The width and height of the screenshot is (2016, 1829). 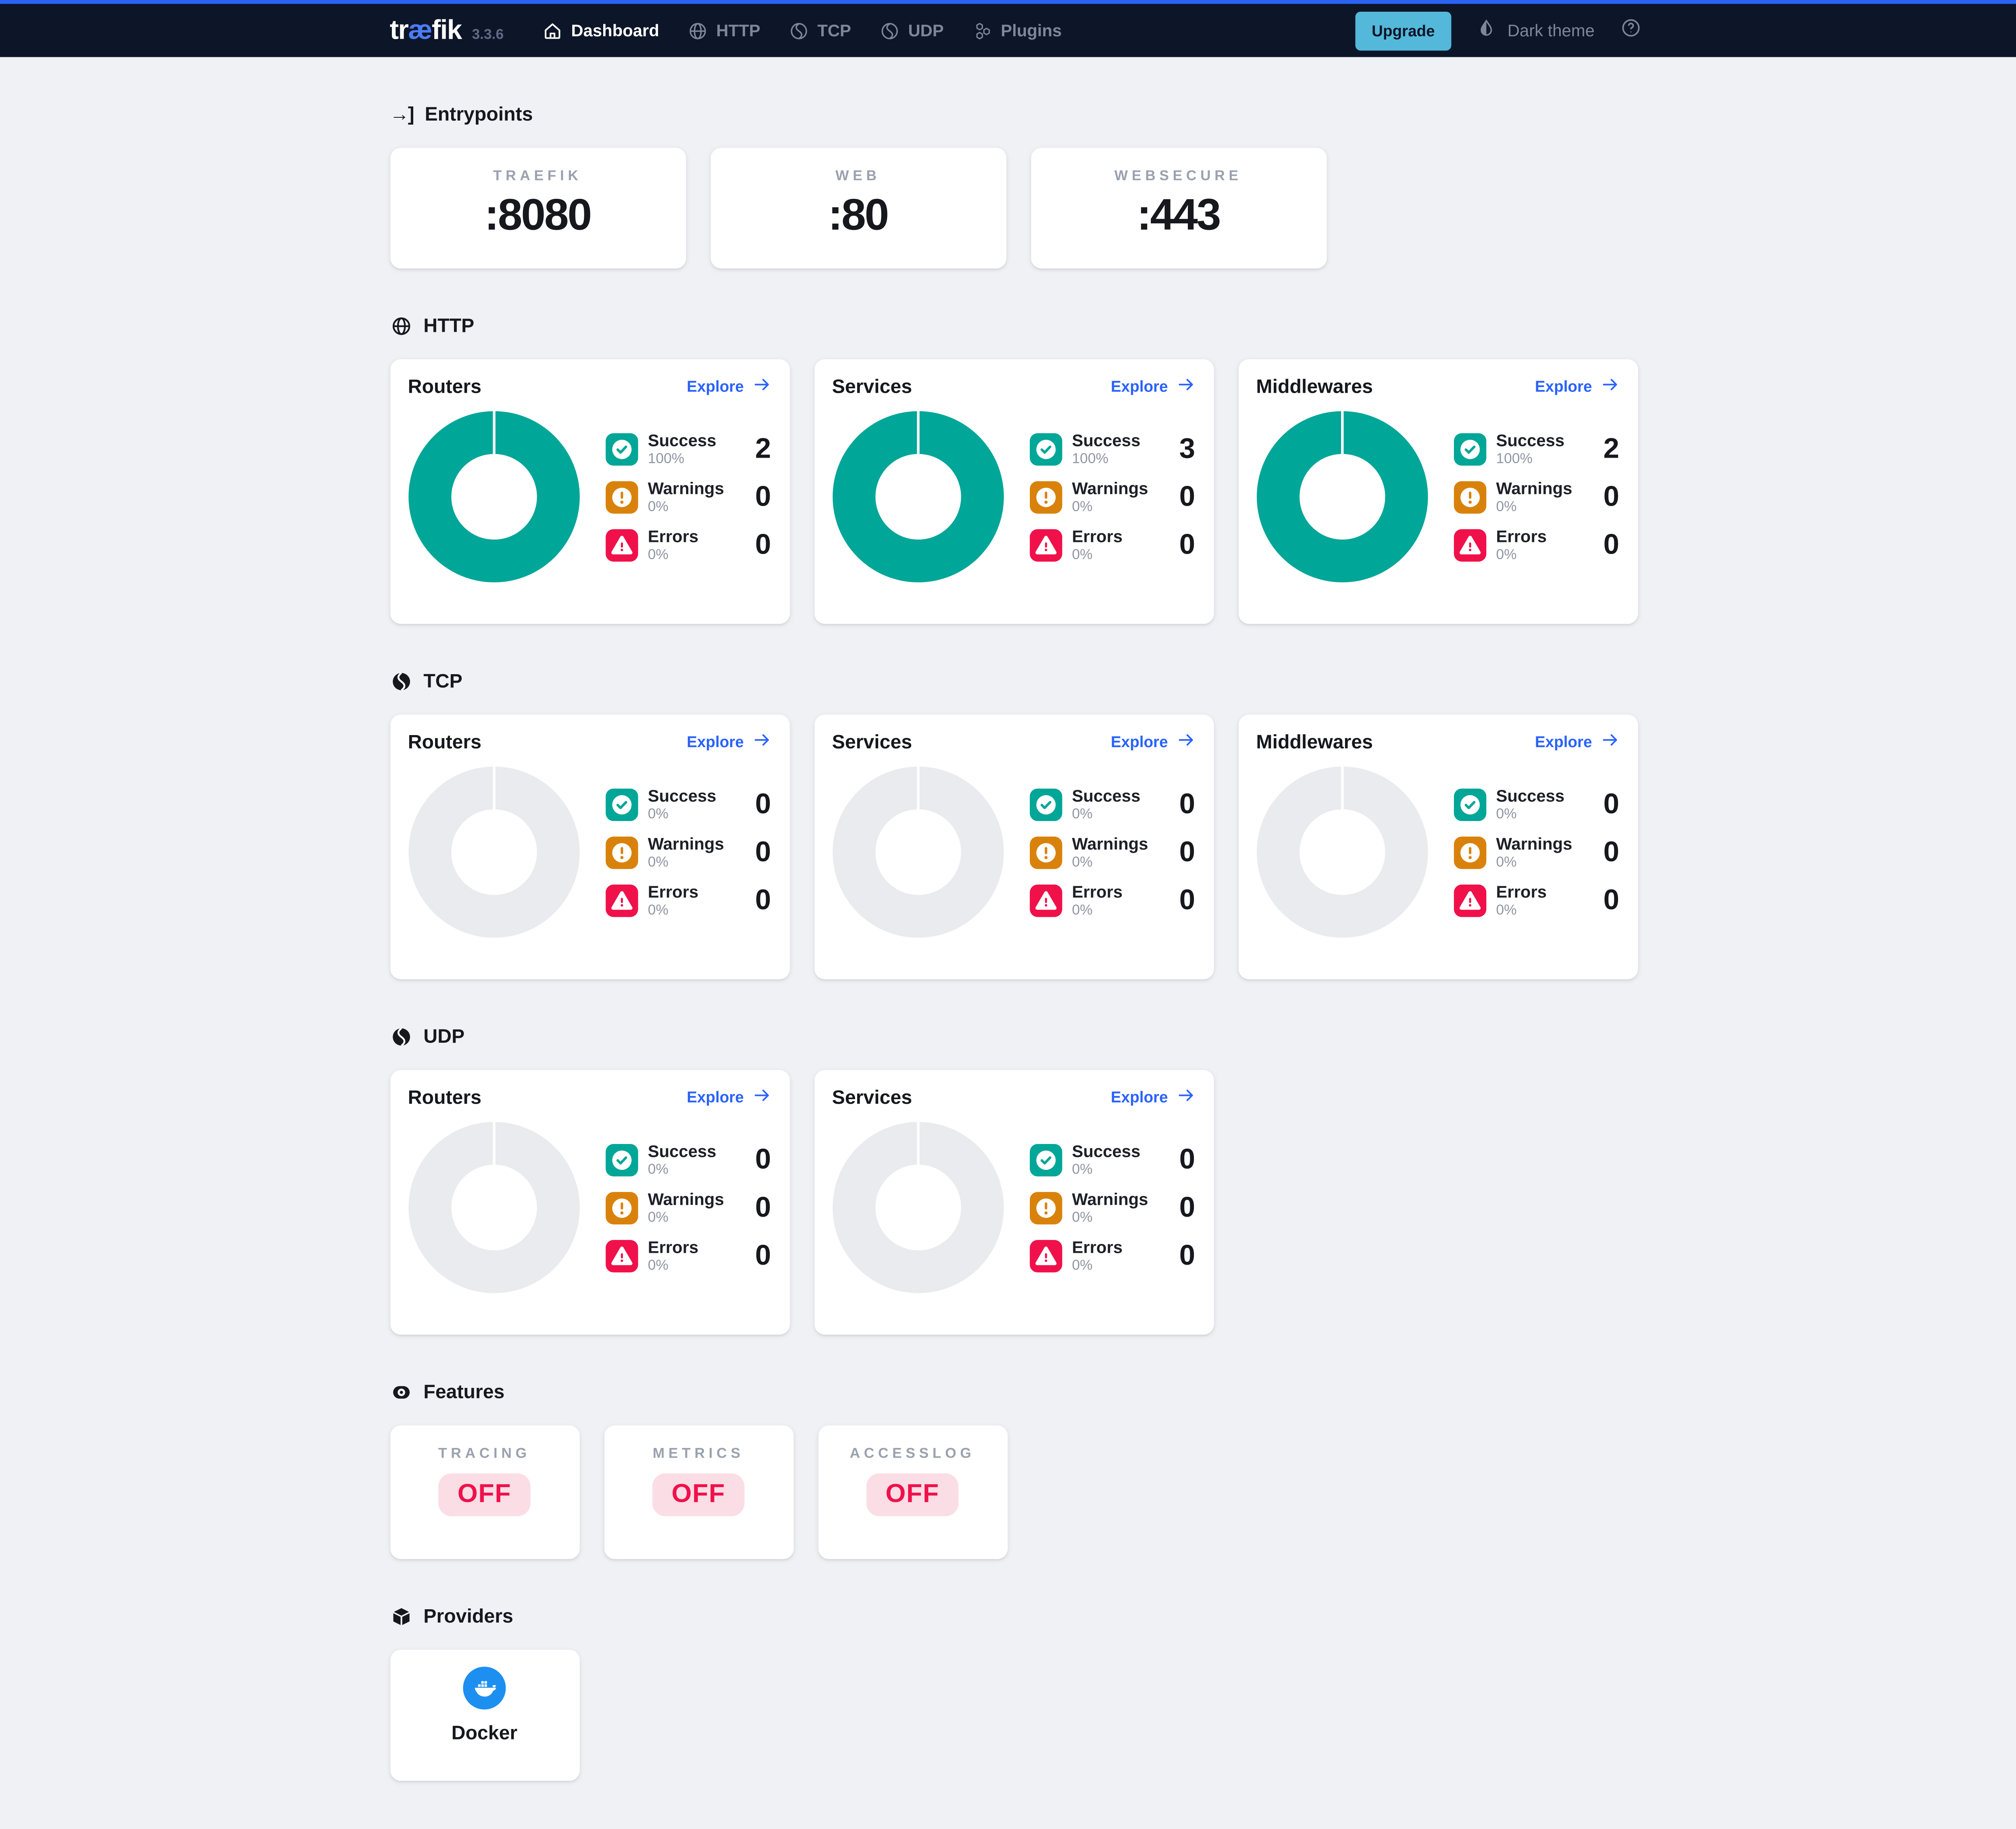 What do you see at coordinates (447, 30) in the screenshot?
I see `traefik-logo: træfik 3.3.6` at bounding box center [447, 30].